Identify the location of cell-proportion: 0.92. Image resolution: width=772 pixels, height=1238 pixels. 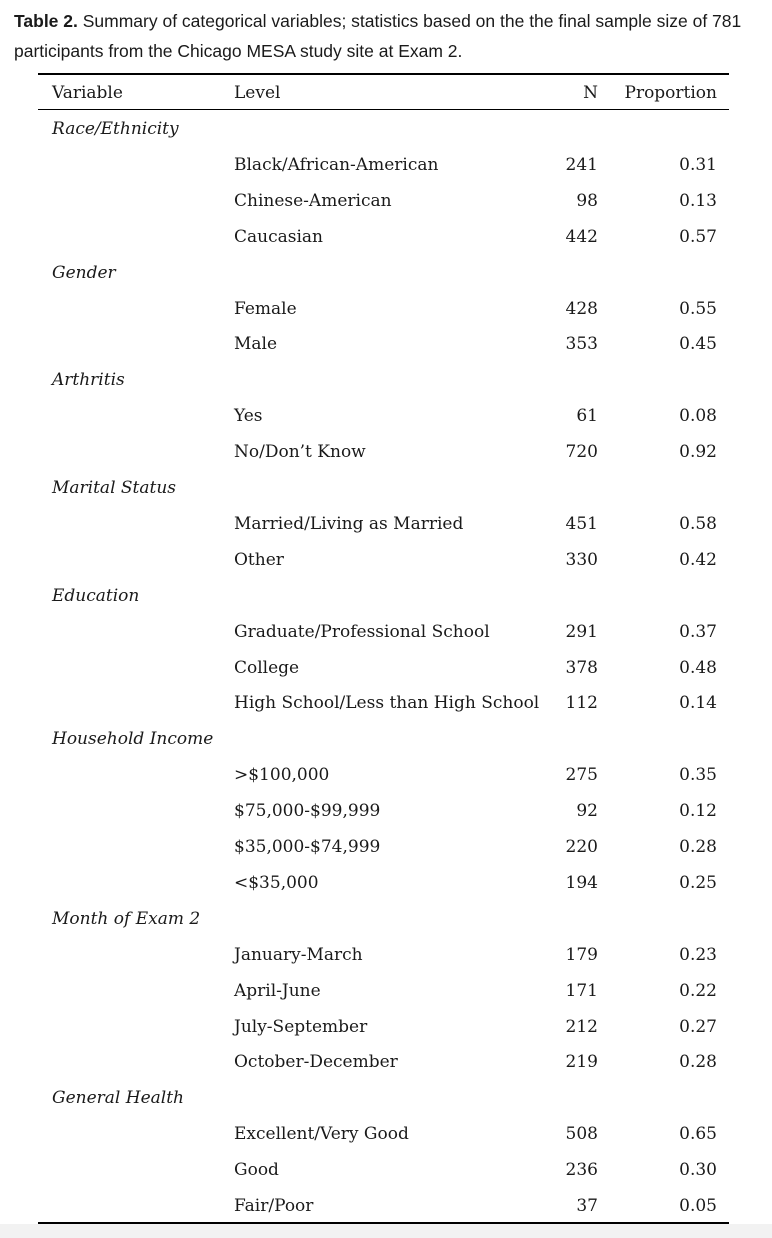
(698, 452).